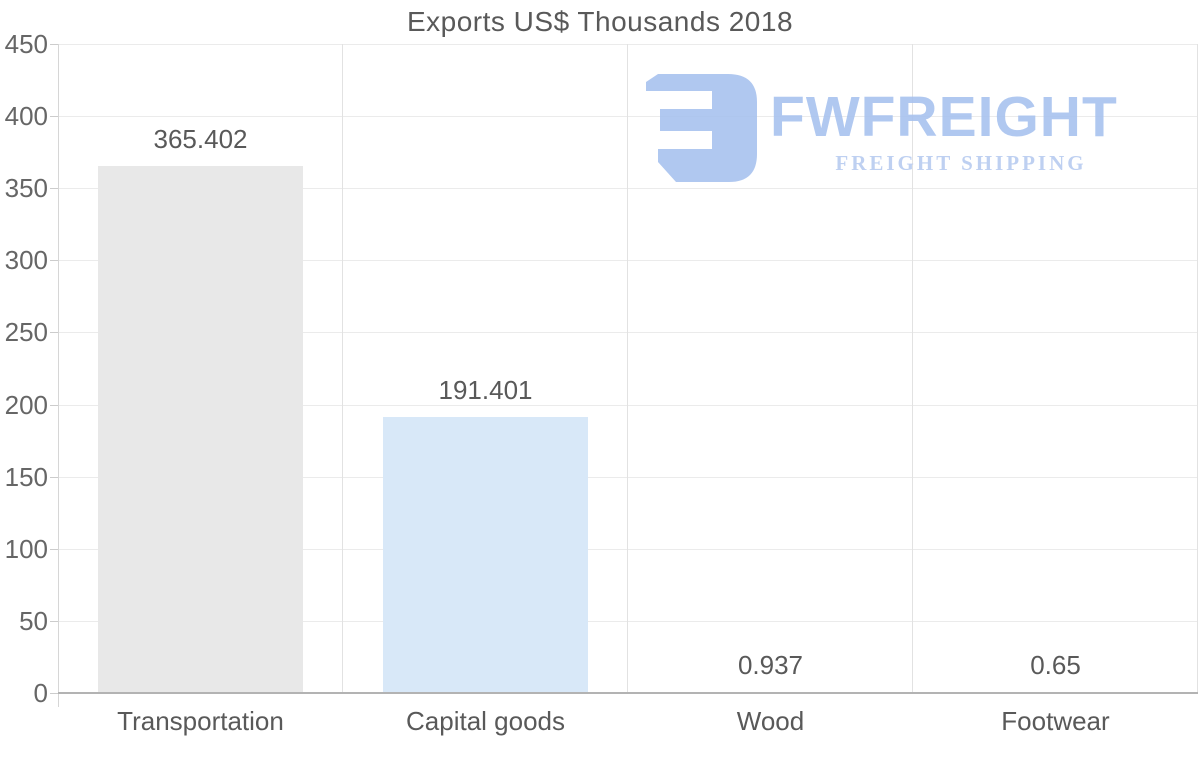 The height and width of the screenshot is (763, 1200). Describe the element at coordinates (485, 721) in the screenshot. I see `x-category-label: Capital goods` at that location.